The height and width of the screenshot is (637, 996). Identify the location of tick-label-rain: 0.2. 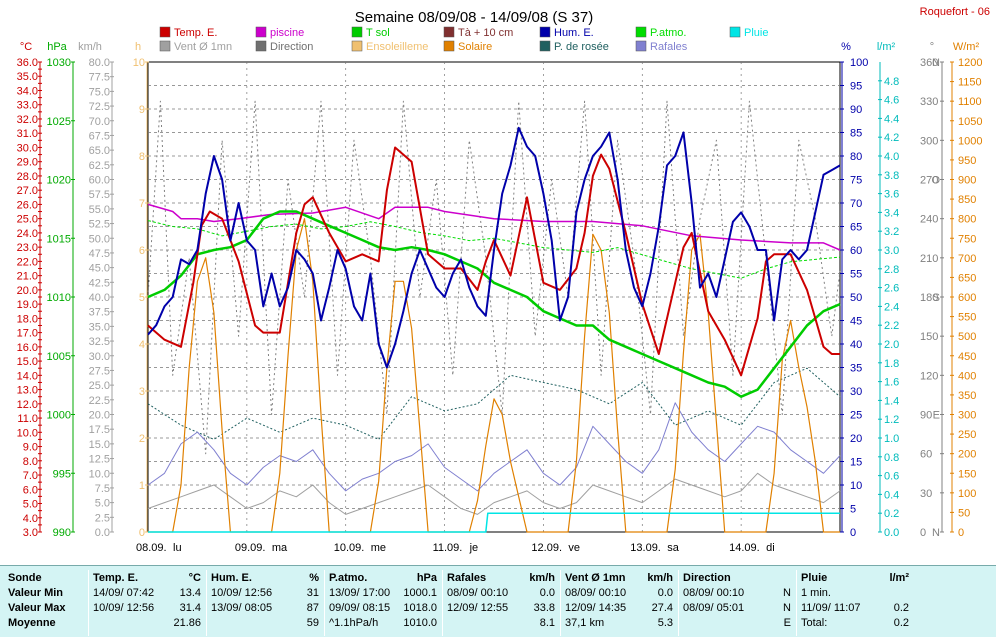
(891, 514).